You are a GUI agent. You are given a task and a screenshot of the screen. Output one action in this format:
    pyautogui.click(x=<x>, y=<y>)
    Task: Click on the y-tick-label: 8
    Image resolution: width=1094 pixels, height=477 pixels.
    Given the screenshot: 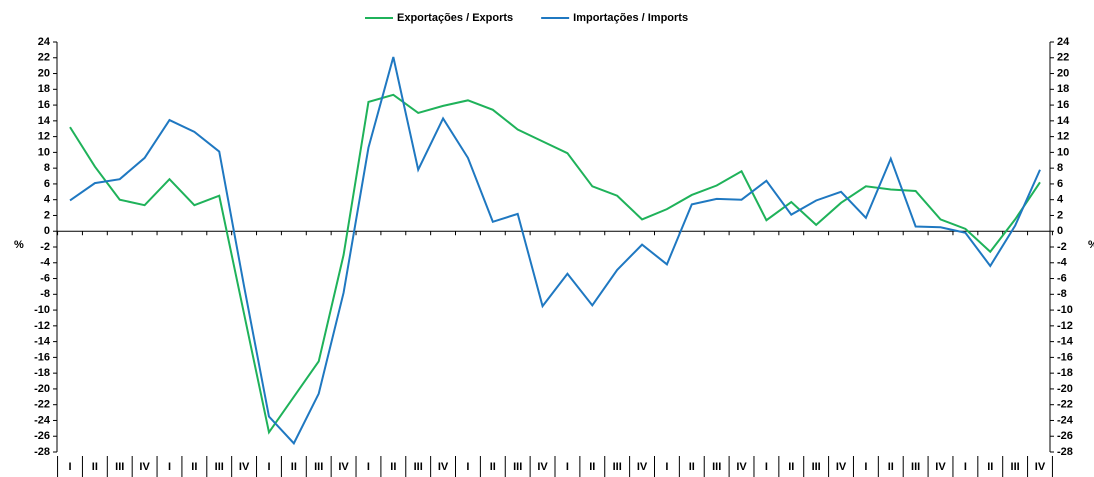 What is the action you would take?
    pyautogui.click(x=47, y=168)
    